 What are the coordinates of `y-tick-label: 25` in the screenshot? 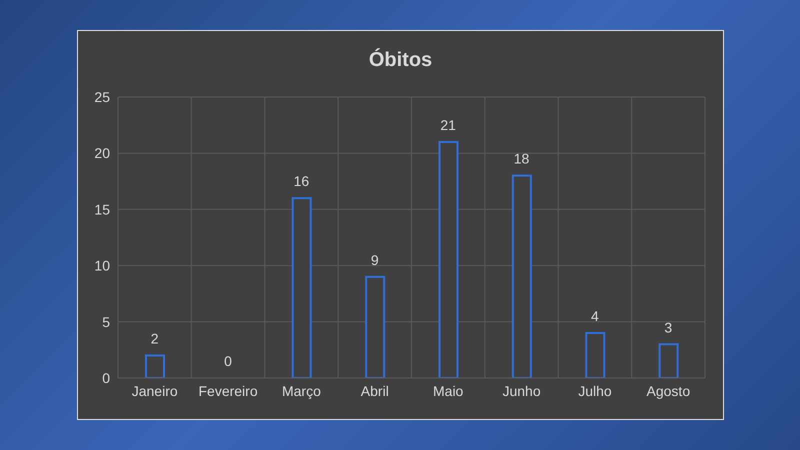 It's located at (102, 96).